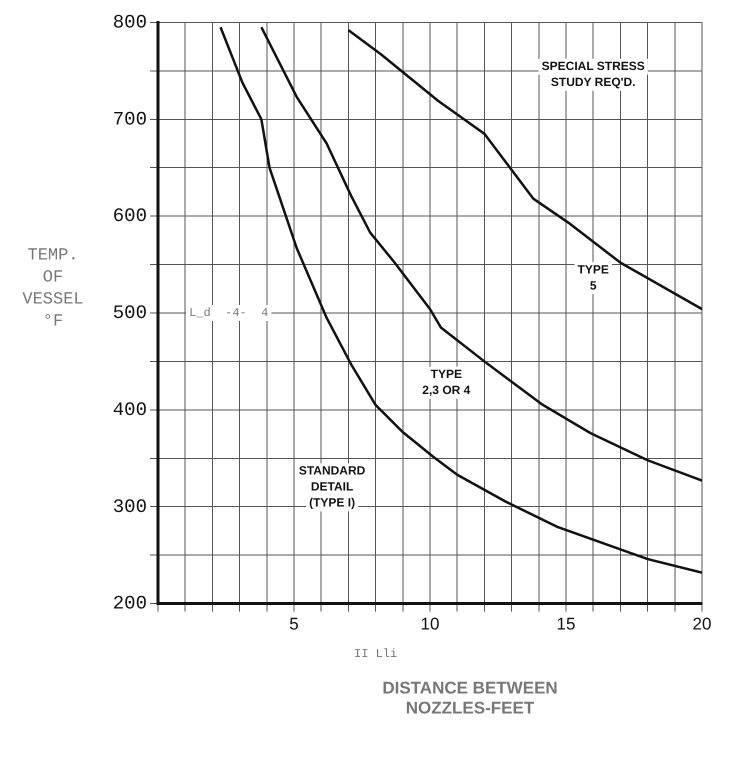 The height and width of the screenshot is (767, 730). I want to click on annotation: TYPE 2,3 OR 4, so click(446, 382).